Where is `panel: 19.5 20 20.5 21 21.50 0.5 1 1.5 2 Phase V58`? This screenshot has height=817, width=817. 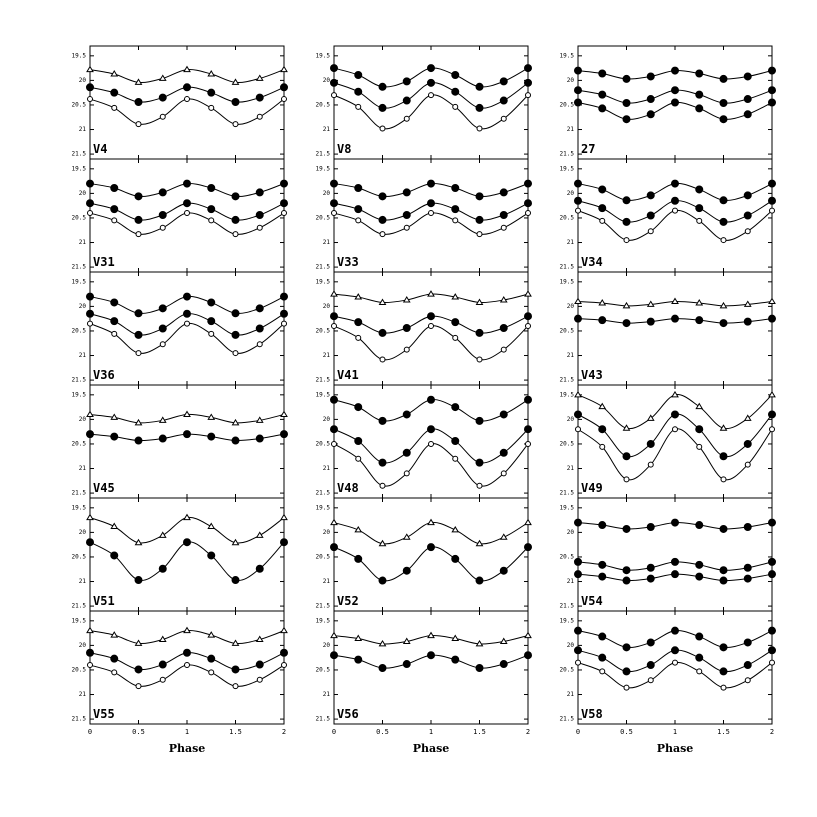 panel: 19.5 20 20.5 21 21.50 0.5 1 1.5 2 Phase V58 is located at coordinates (668, 682).